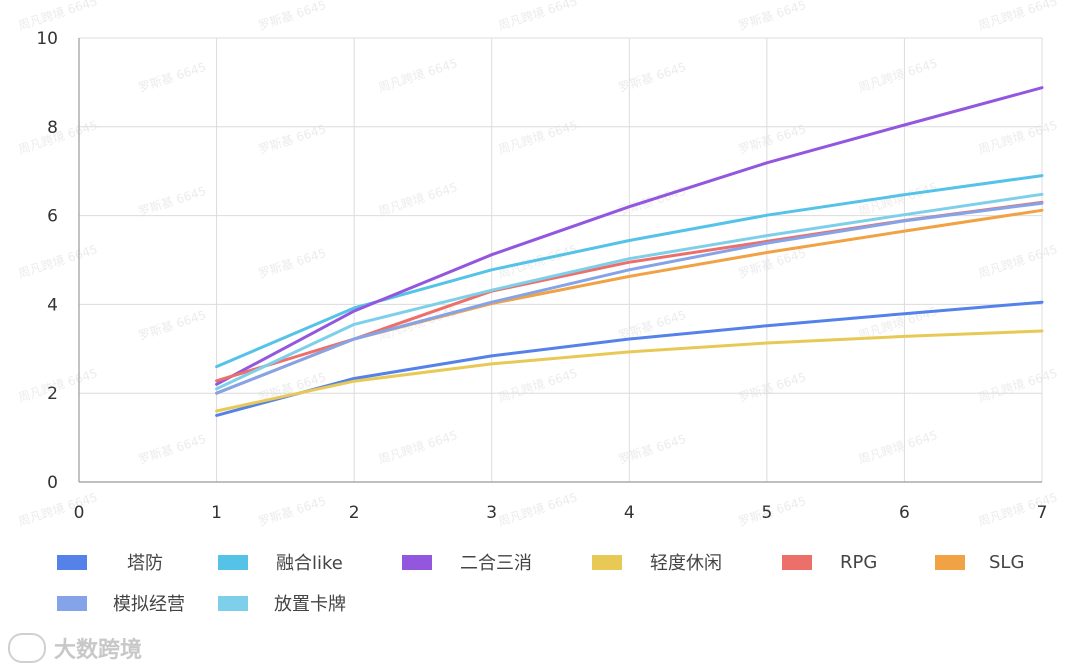  I want to click on brand-watermark: 大数跨境, so click(75, 648).